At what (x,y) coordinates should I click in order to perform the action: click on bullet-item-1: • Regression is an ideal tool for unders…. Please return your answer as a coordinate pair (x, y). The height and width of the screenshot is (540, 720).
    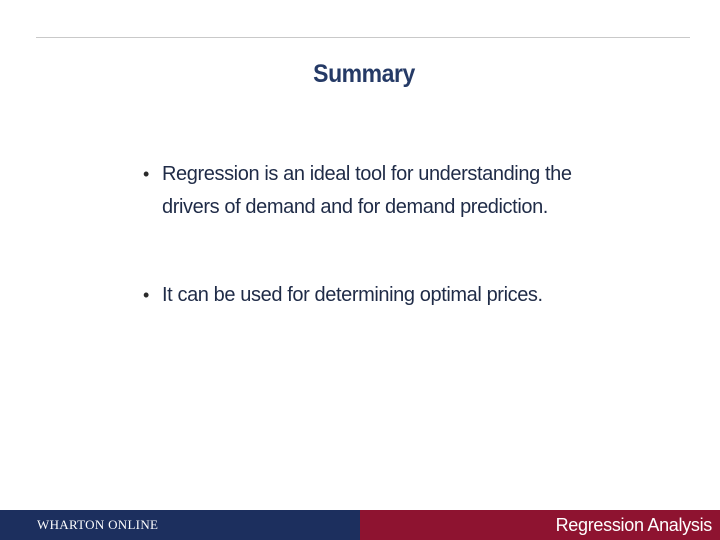
    Looking at the image, I should click on (358, 191).